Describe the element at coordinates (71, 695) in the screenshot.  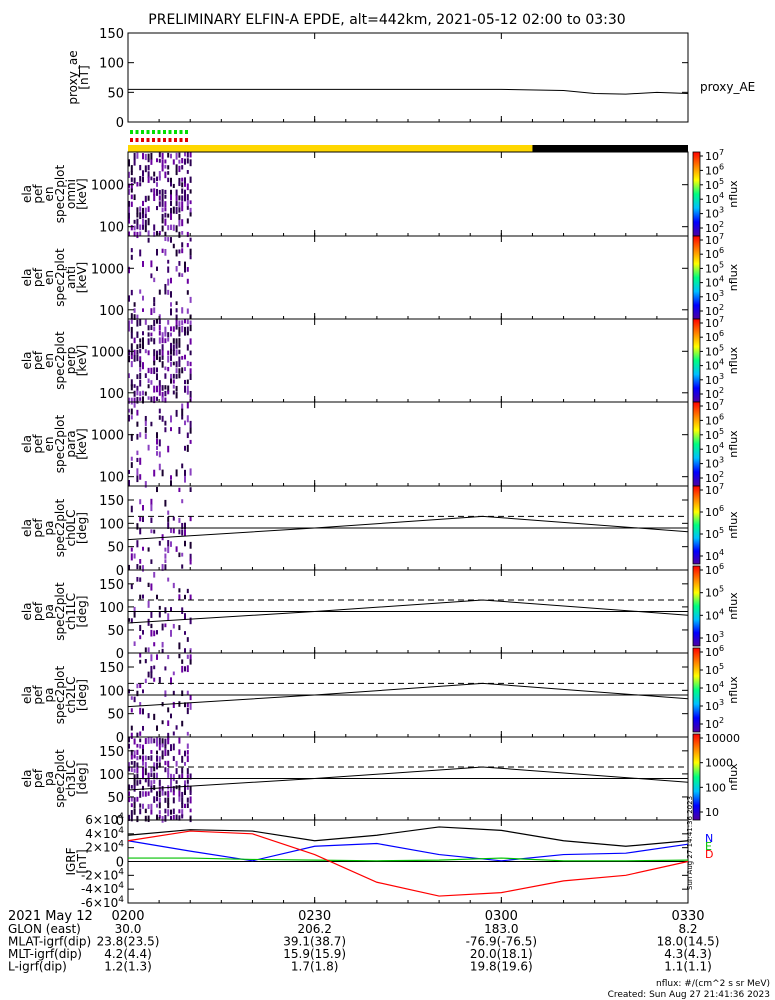
I see `y-axis-label: ch2LC` at that location.